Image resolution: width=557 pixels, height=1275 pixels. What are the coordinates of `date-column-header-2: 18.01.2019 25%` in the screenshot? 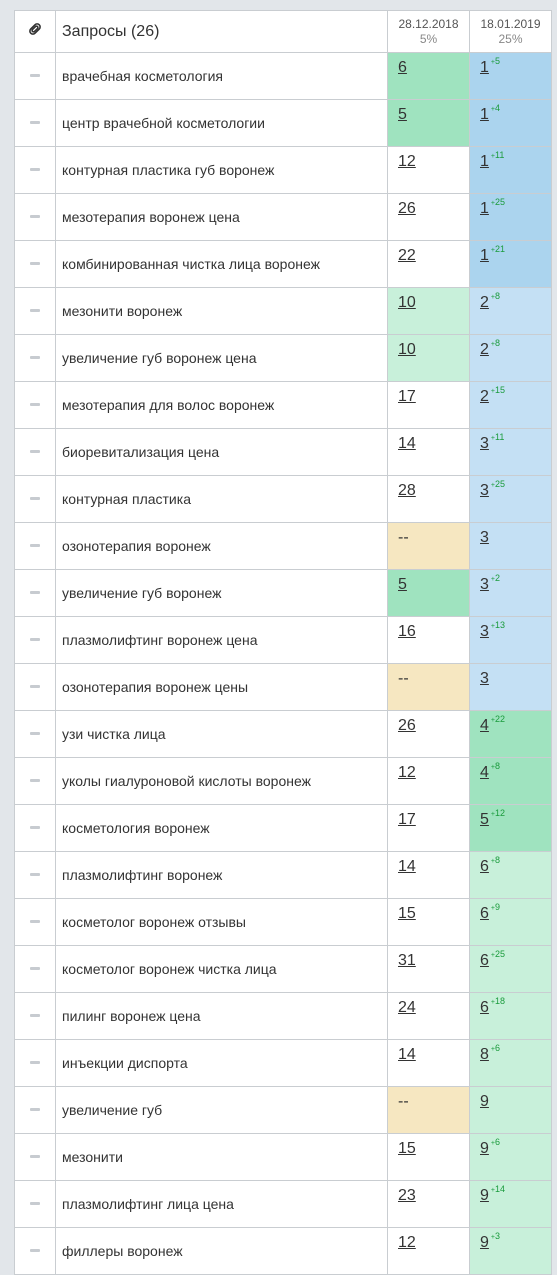 It's located at (510, 31).